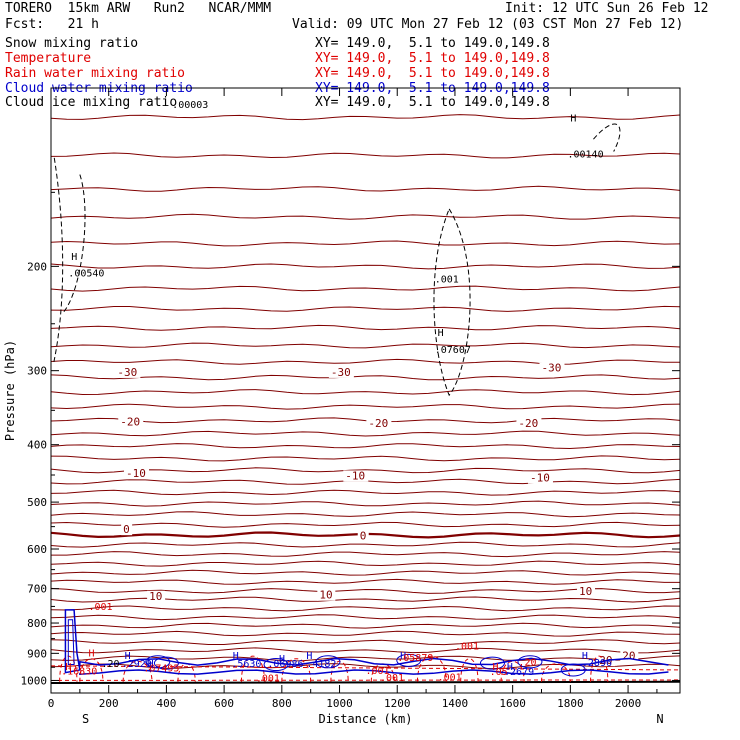 The height and width of the screenshot is (740, 740). What do you see at coordinates (48, 58) in the screenshot?
I see `legend-temperature: Temperature` at bounding box center [48, 58].